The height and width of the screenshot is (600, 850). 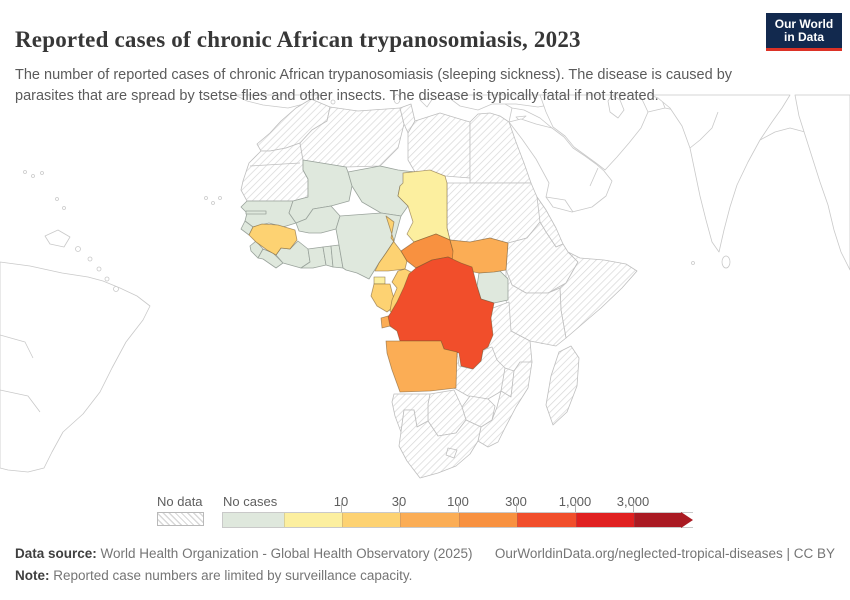 What do you see at coordinates (75, 367) in the screenshot?
I see `south-america-outline` at bounding box center [75, 367].